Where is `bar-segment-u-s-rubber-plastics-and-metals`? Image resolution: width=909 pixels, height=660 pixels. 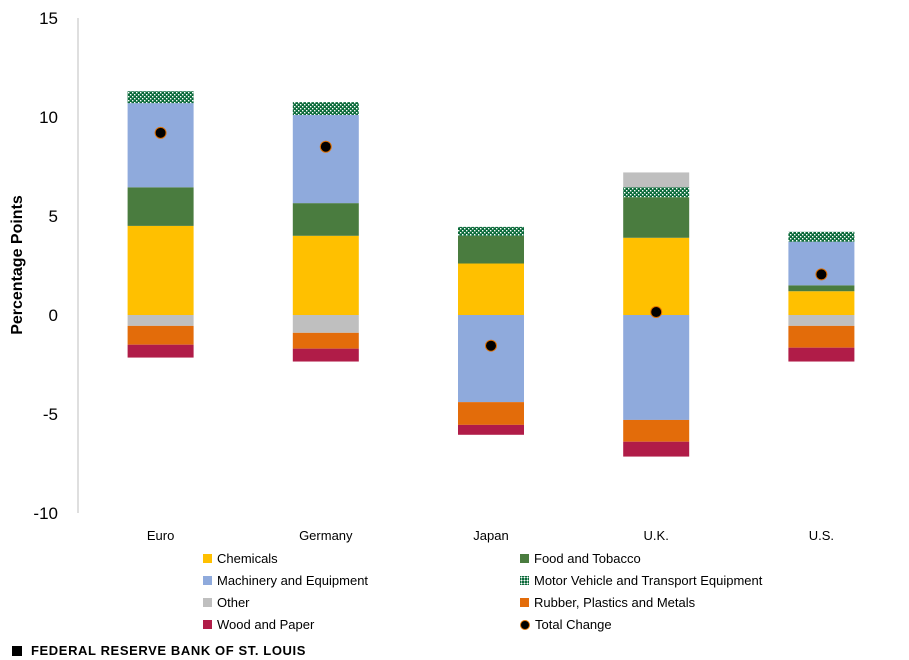
bar-segment-u-s-rubber-plastics-and-metals is located at coordinates (821, 336).